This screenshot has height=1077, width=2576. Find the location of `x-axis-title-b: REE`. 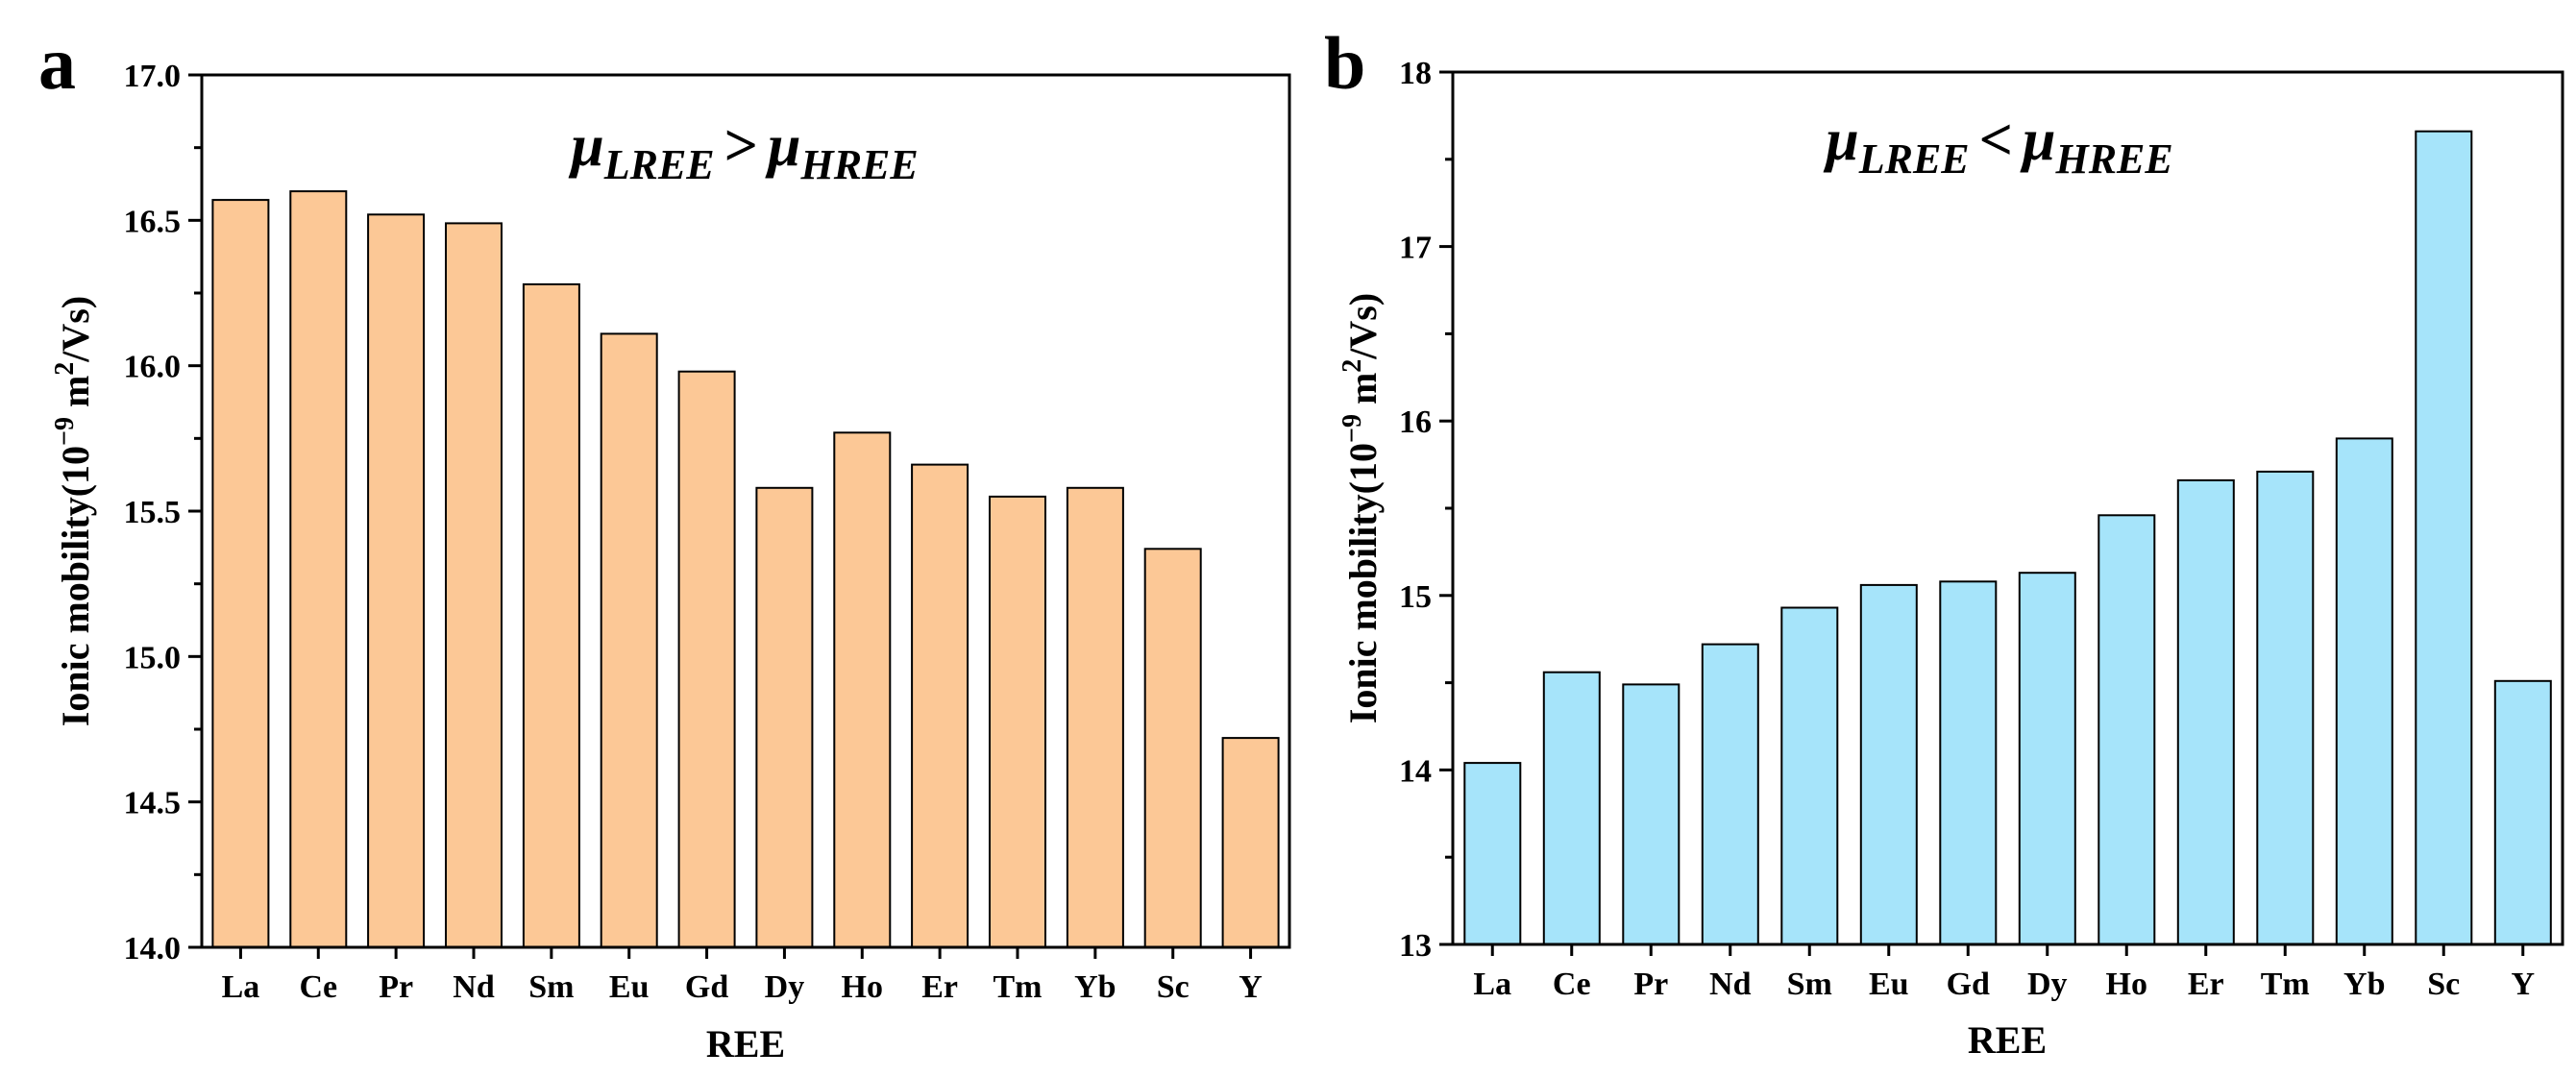

x-axis-title-b: REE is located at coordinates (2007, 1040).